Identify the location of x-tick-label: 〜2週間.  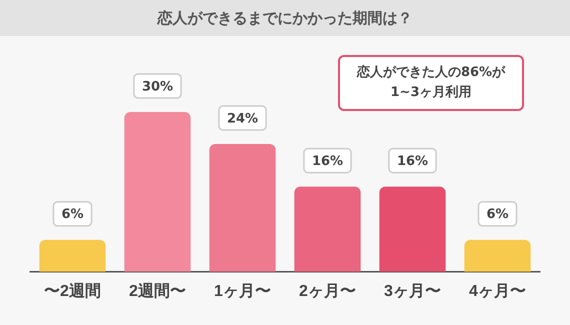
(72, 291).